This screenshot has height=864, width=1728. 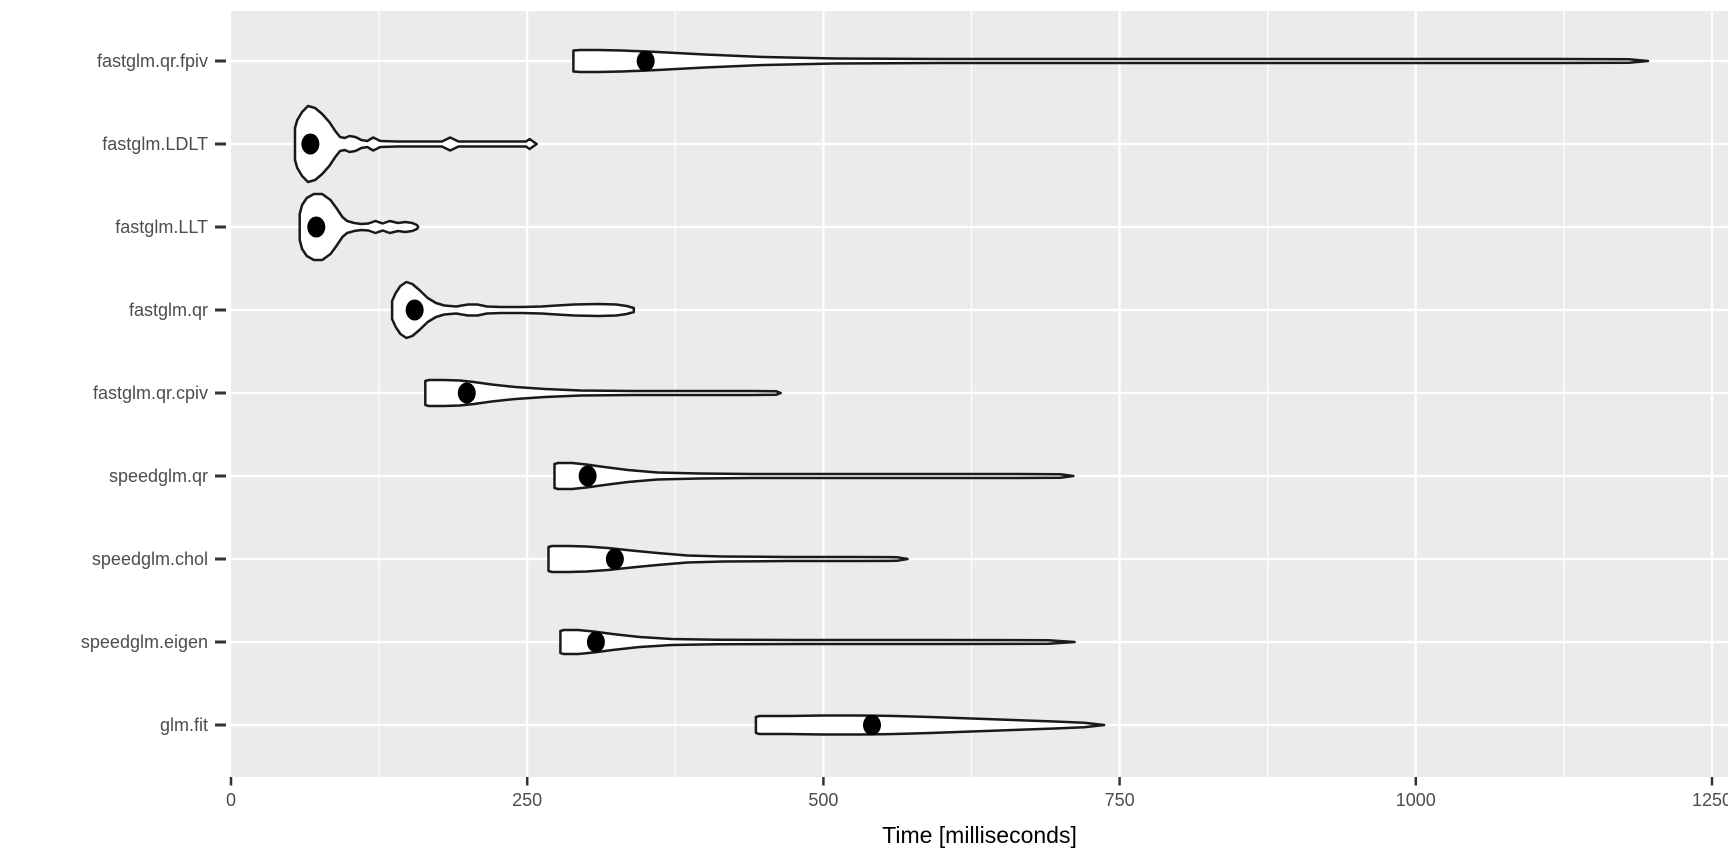 I want to click on violin-fastglm.qr, so click(x=513, y=310).